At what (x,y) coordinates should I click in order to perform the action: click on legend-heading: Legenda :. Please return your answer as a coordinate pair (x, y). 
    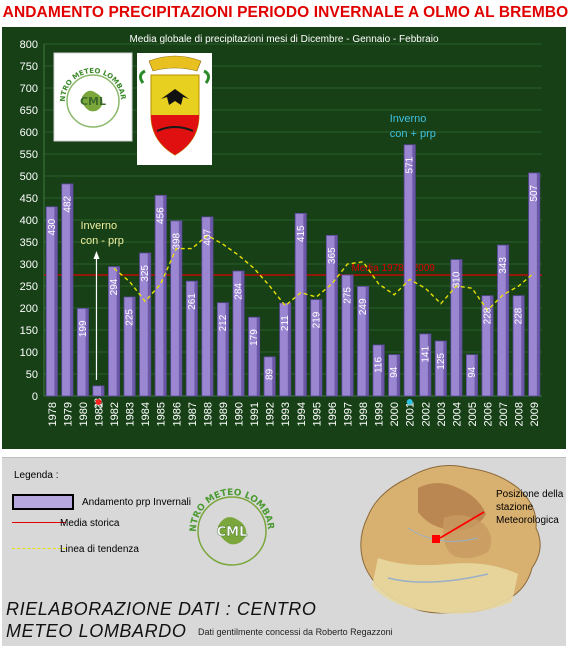
    Looking at the image, I should click on (36, 475).